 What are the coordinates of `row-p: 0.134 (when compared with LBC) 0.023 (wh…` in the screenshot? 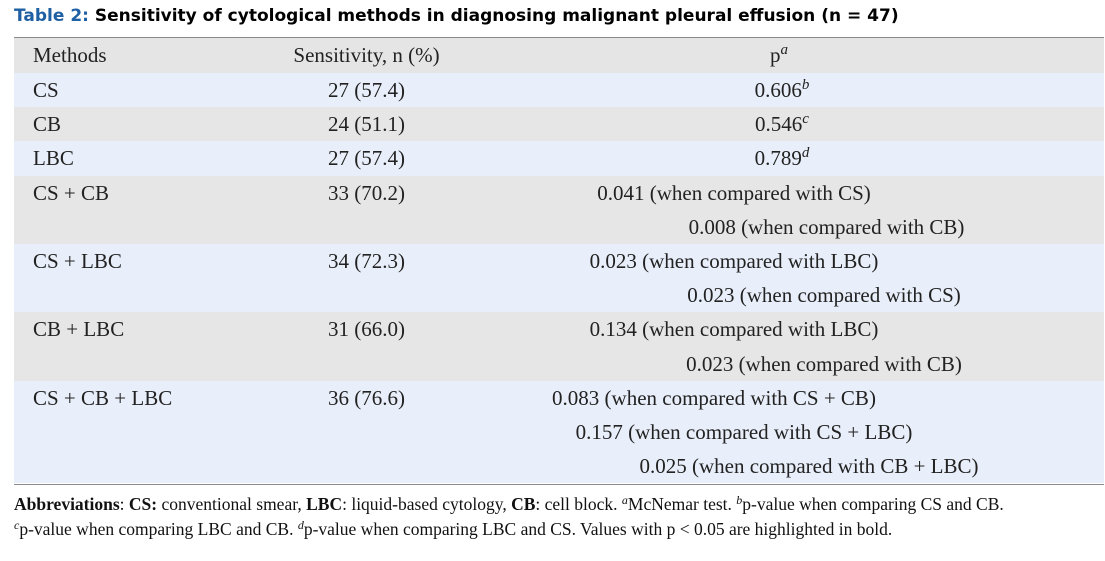 It's located at (779, 346).